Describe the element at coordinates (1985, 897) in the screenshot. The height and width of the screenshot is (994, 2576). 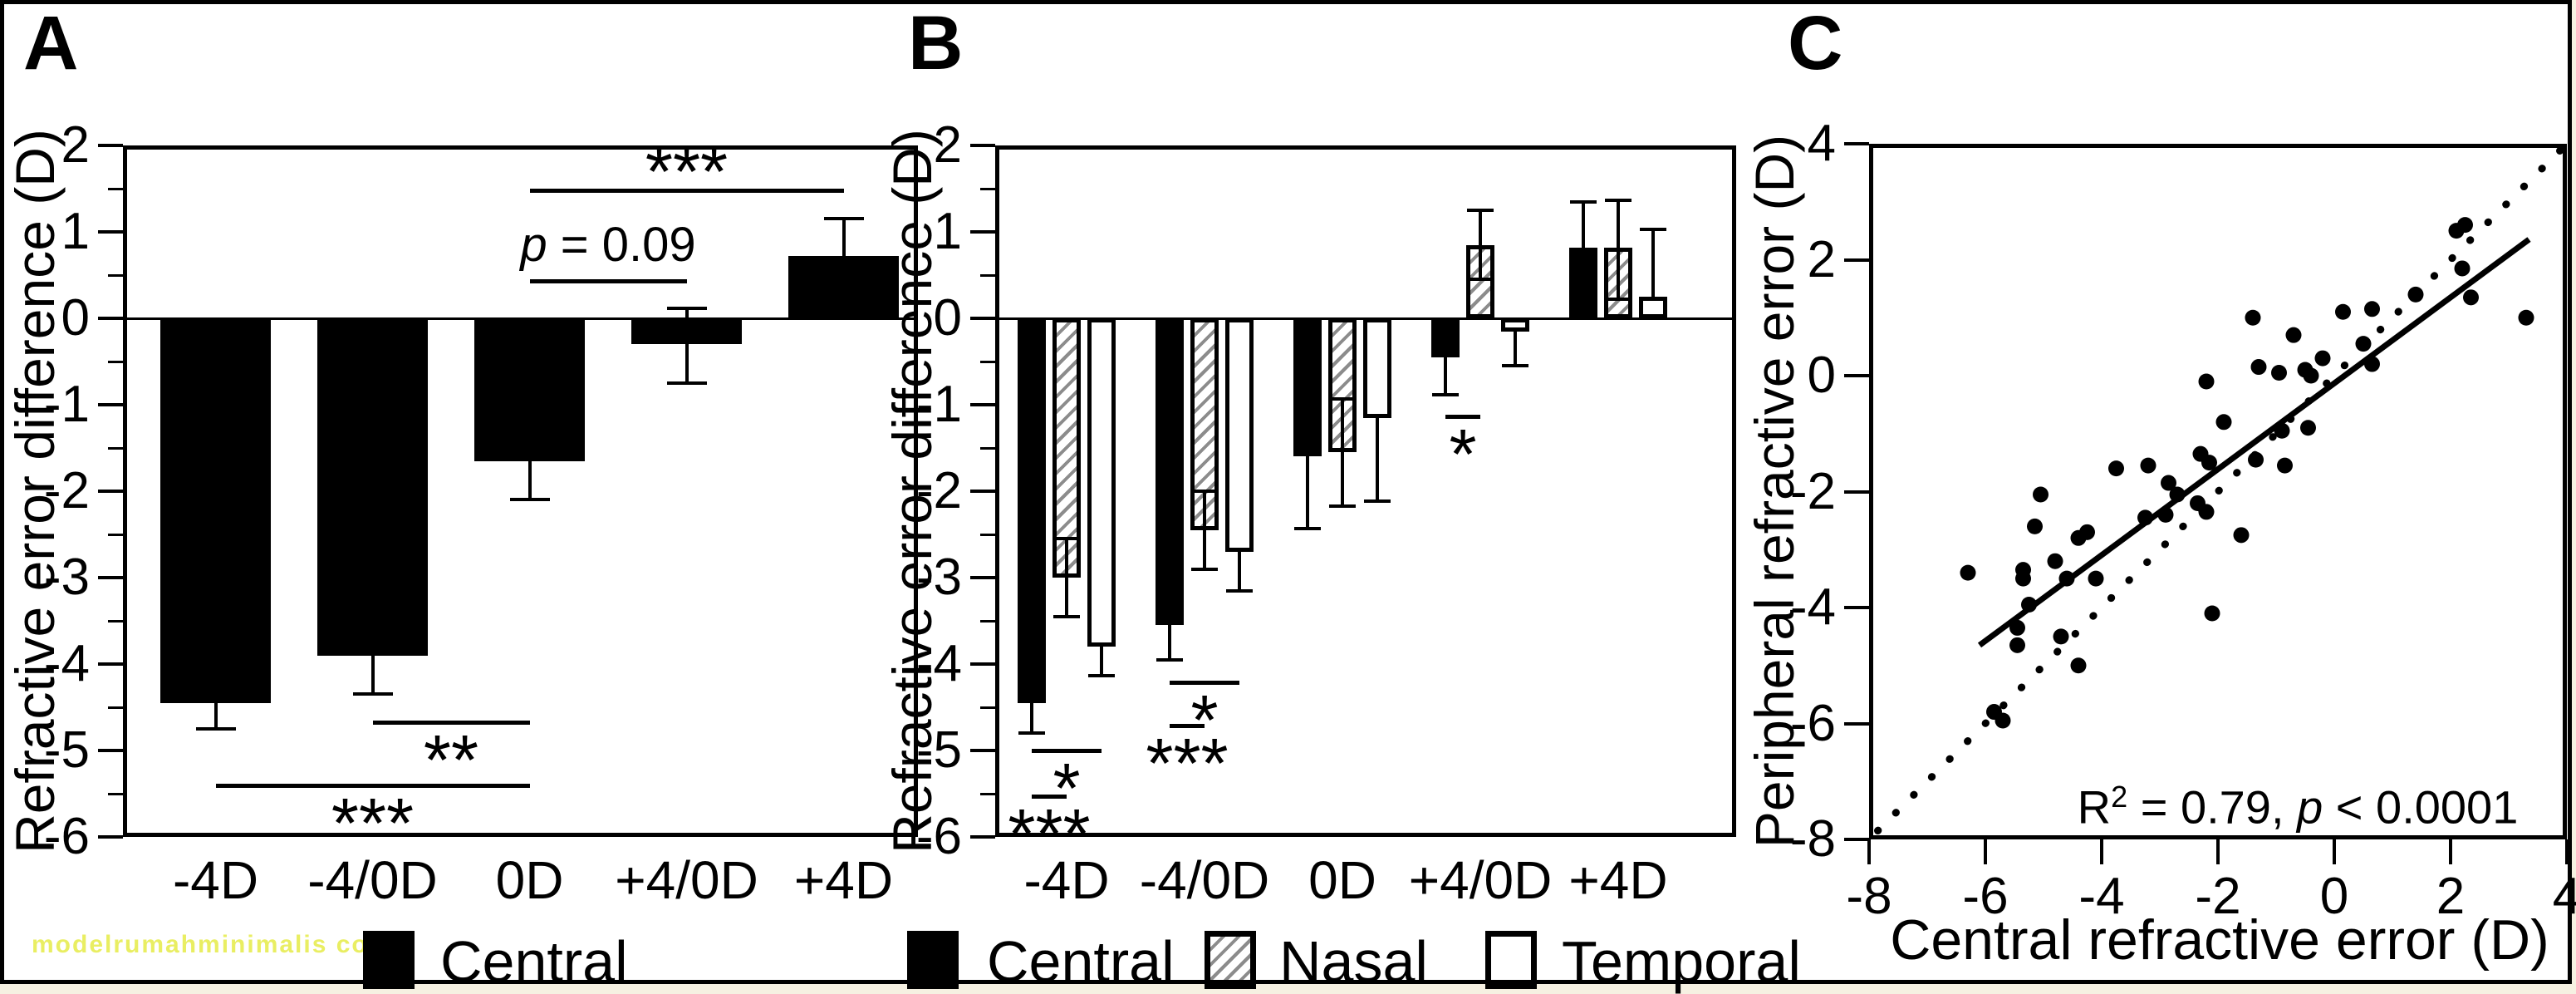
I see `x-tick-label: -6` at that location.